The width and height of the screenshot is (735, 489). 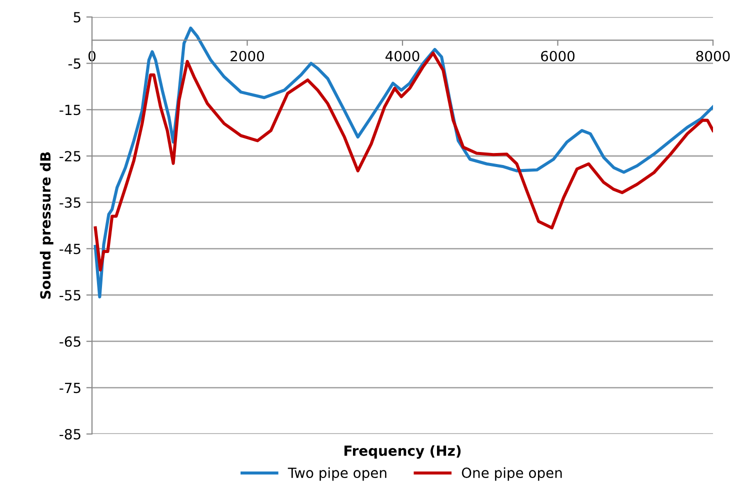 What do you see at coordinates (70, 388) in the screenshot?
I see `y-tick-label: -75` at bounding box center [70, 388].